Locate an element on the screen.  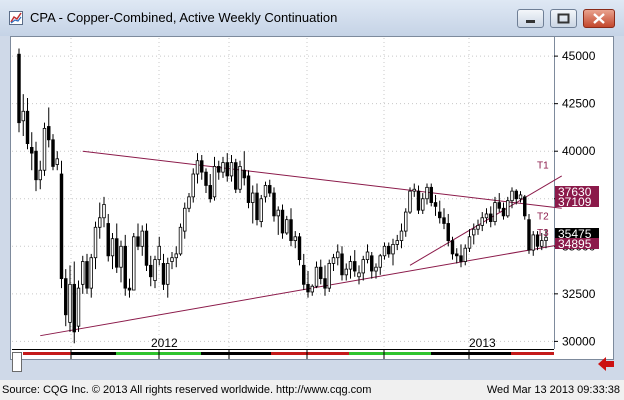
price-label: 35475 is located at coordinates (575, 234).